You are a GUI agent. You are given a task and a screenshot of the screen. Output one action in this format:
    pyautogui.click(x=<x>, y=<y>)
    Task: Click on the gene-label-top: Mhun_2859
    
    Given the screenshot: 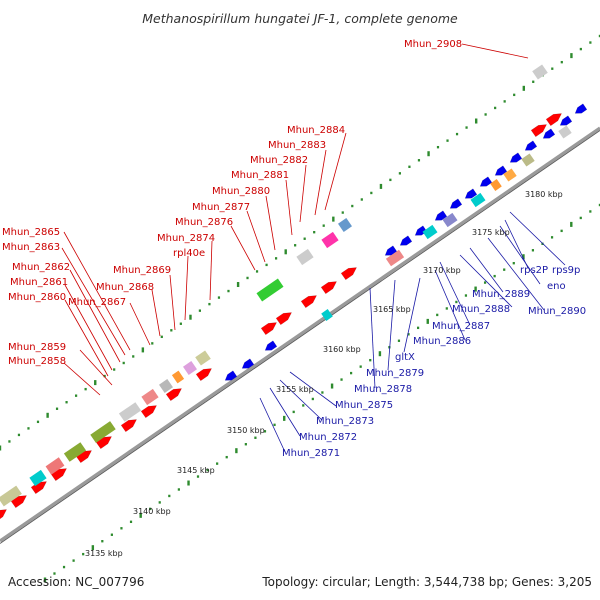 What is the action you would take?
    pyautogui.click(x=37, y=347)
    